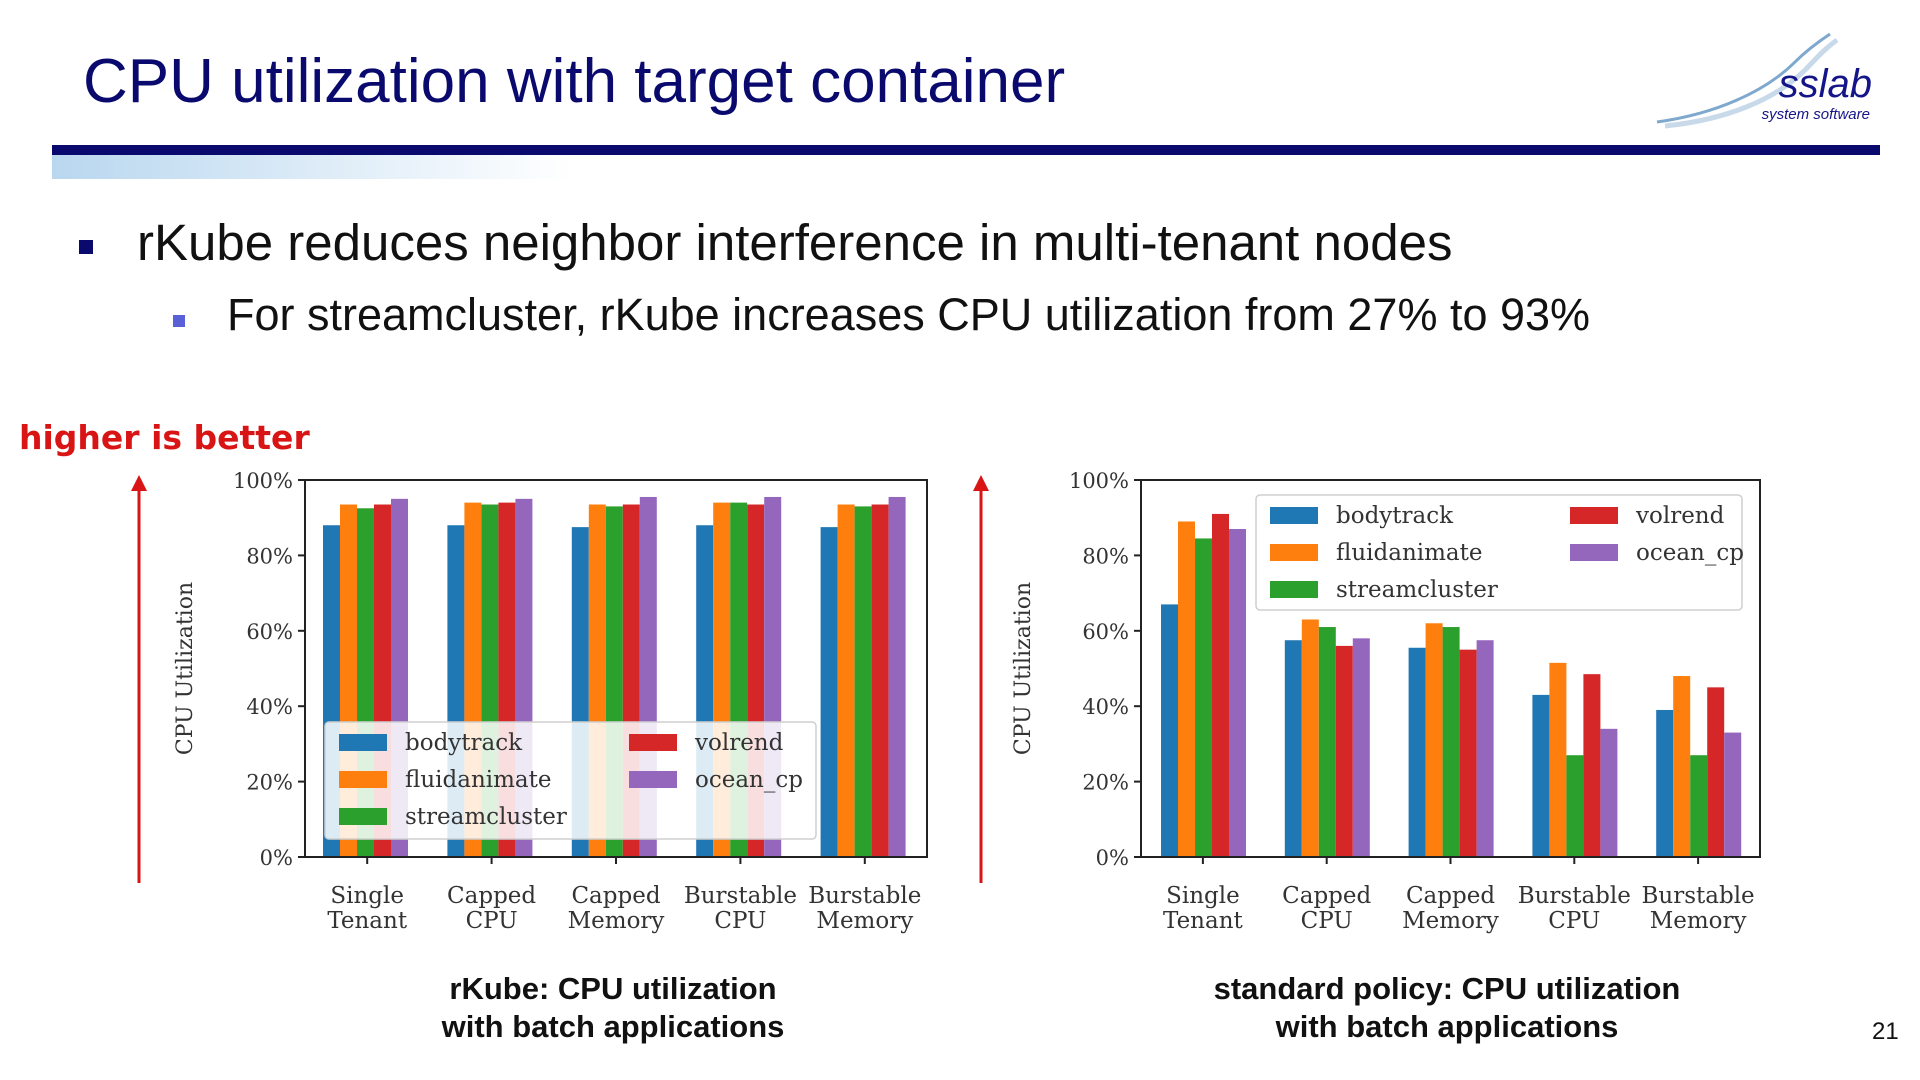 The width and height of the screenshot is (1920, 1080). What do you see at coordinates (966, 150) in the screenshot?
I see `title-rule` at bounding box center [966, 150].